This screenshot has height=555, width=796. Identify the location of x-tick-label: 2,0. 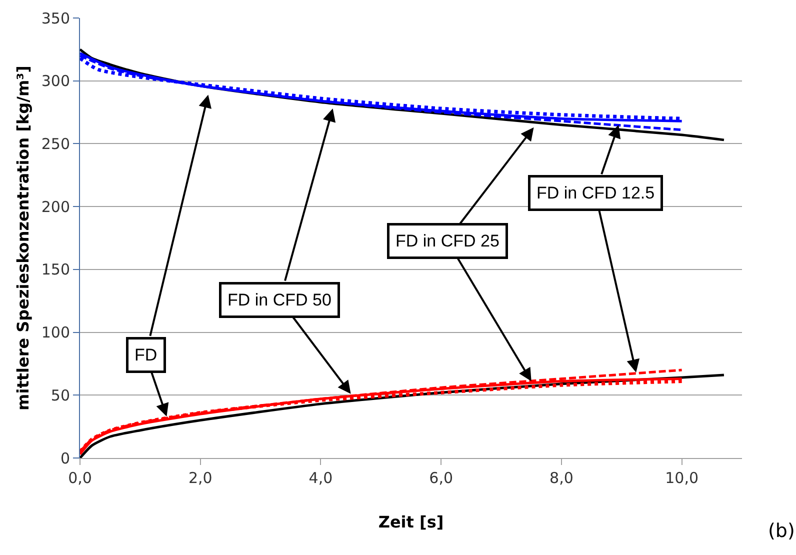
(200, 478).